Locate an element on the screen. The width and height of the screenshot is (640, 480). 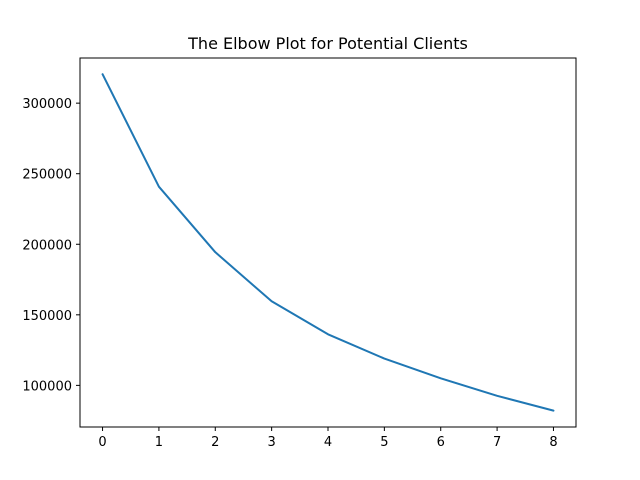
x-tick-label: 6 is located at coordinates (441, 442).